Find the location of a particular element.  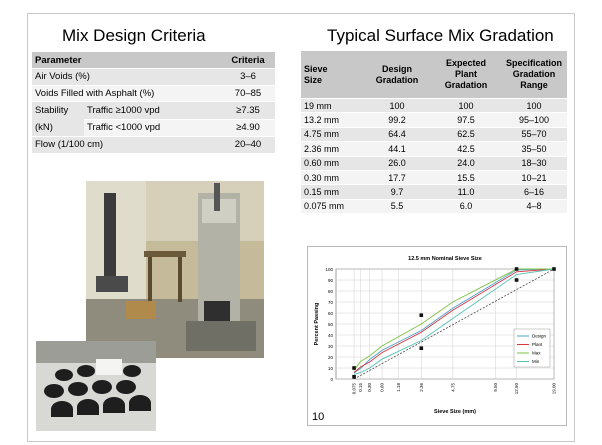

max-density-line is located at coordinates (454, 324).